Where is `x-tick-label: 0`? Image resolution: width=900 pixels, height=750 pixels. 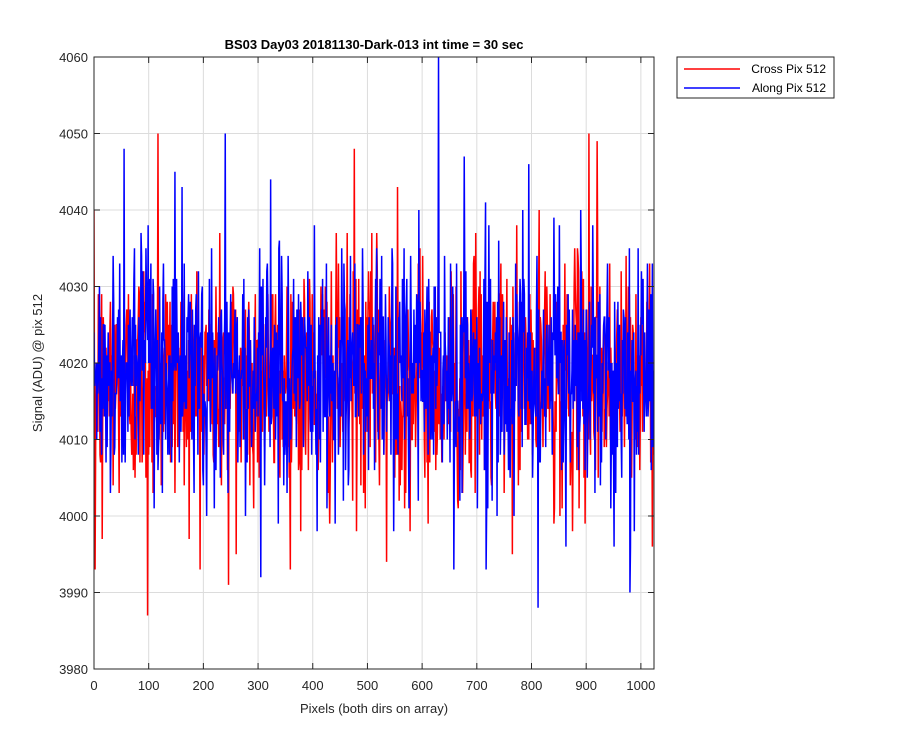 x-tick-label: 0 is located at coordinates (93, 685).